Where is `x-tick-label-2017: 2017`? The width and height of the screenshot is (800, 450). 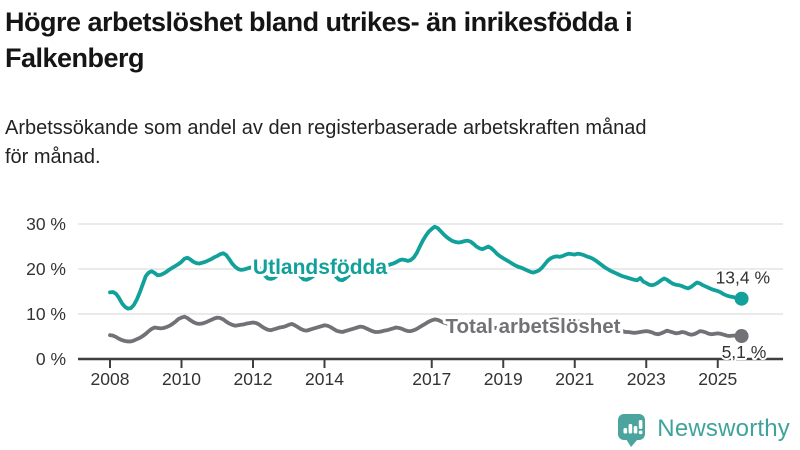 x-tick-label-2017: 2017 is located at coordinates (431, 379).